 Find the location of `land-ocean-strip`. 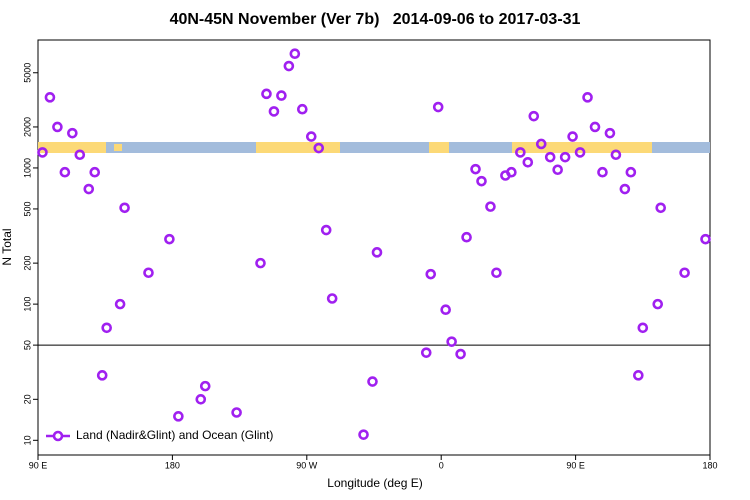

land-ocean-strip is located at coordinates (374, 147).